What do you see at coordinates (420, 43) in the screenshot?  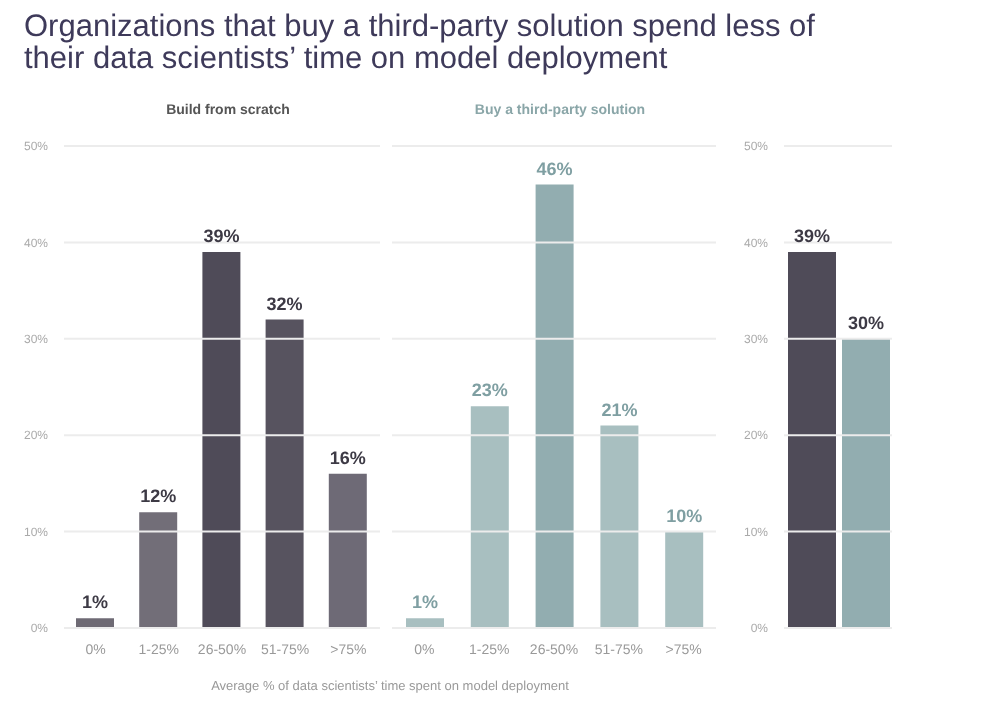 I see `chart-title: Organizations that buy a third-party solution spend less of their data scientists’ time on model deployment` at bounding box center [420, 43].